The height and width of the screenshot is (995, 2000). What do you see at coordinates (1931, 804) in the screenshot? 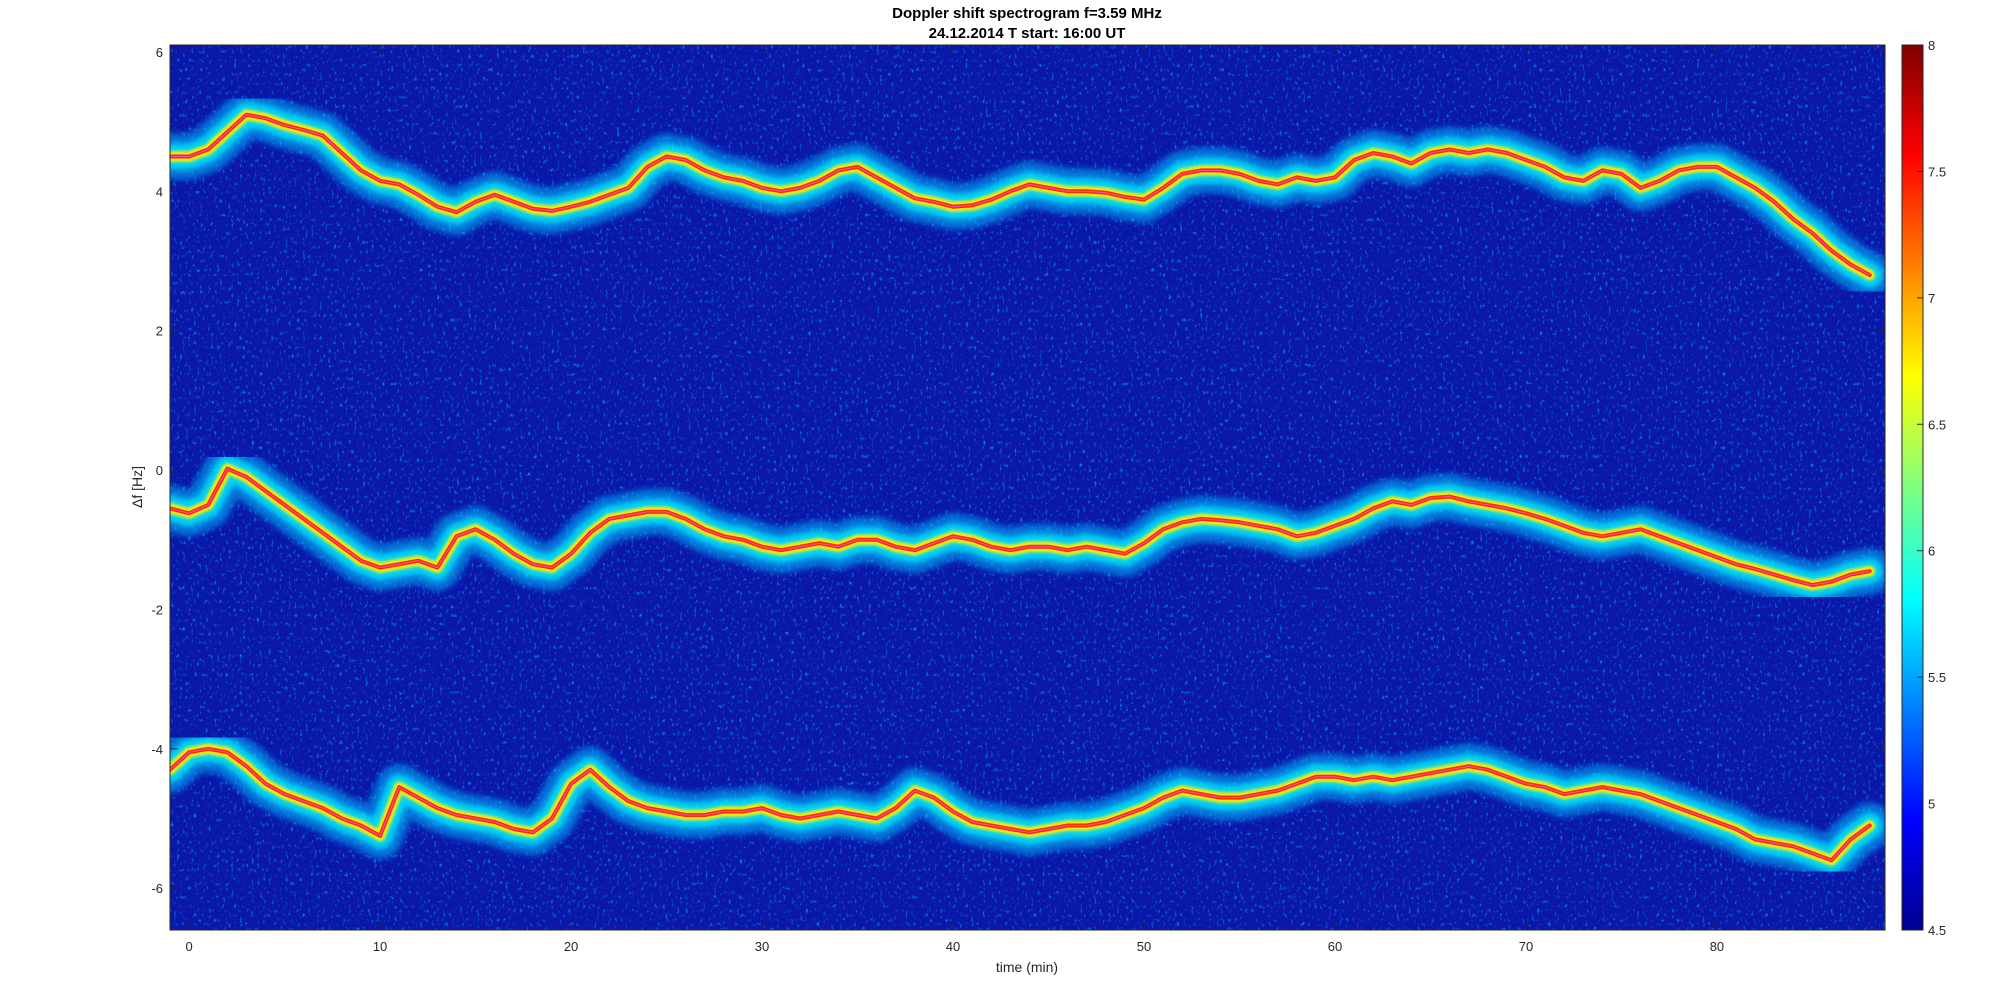
I see `colorbar-tick-label: 5` at bounding box center [1931, 804].